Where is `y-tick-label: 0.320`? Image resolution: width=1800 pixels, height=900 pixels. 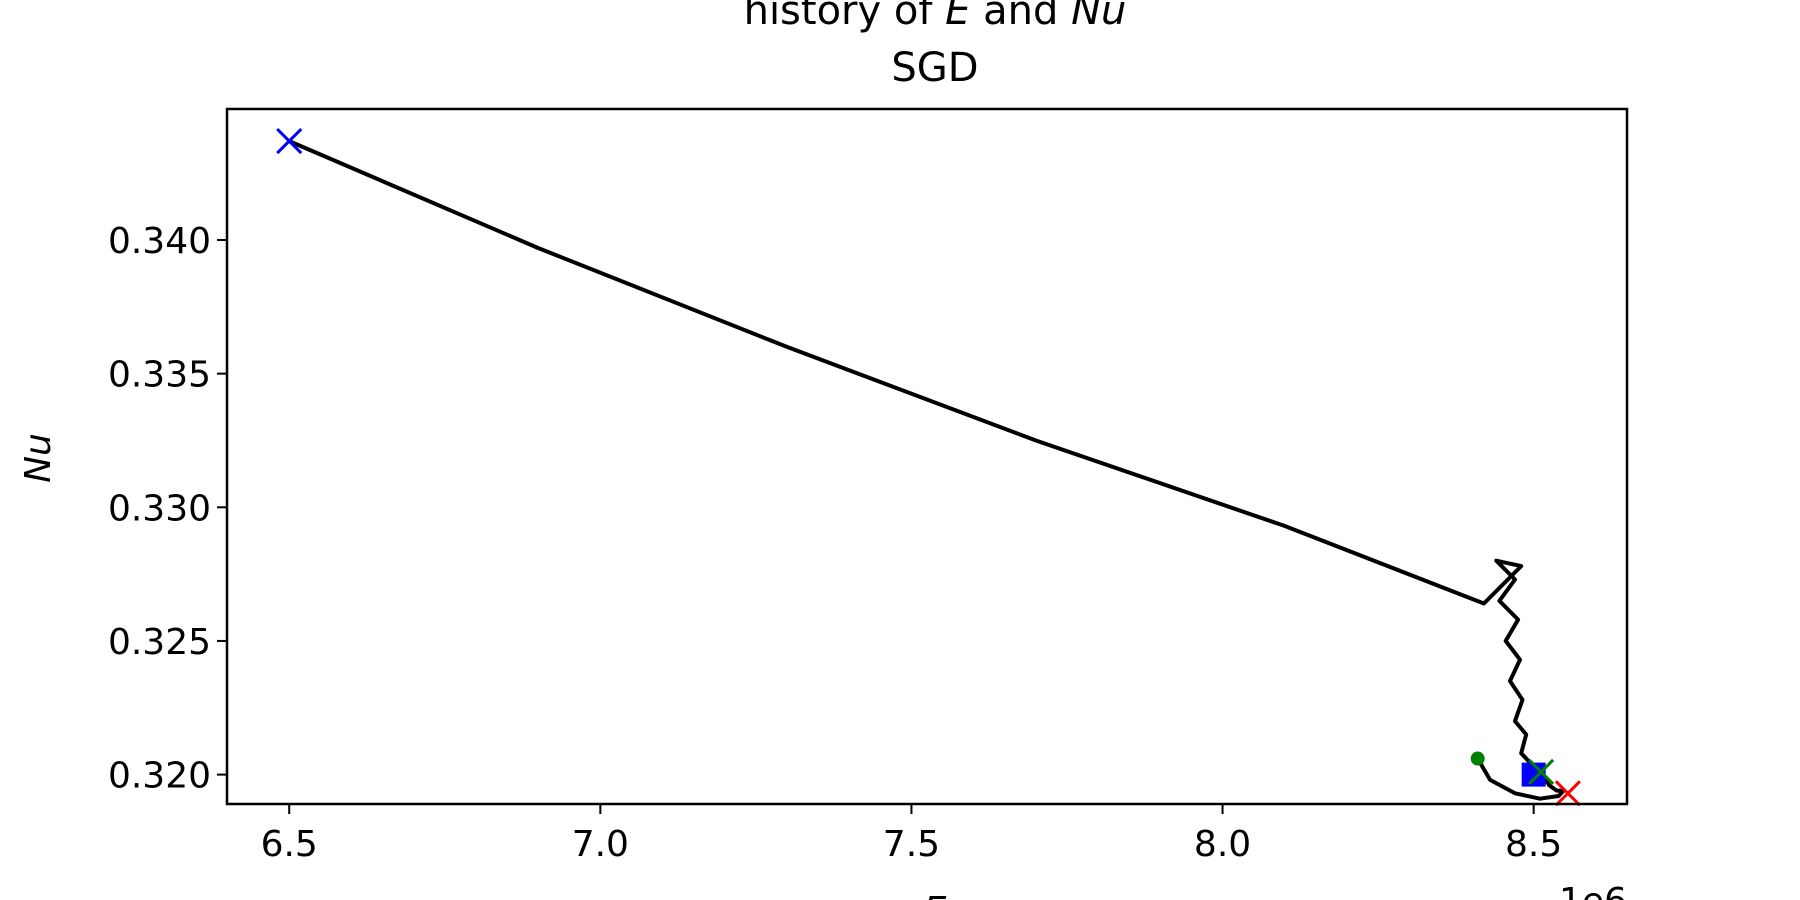
y-tick-label: 0.320 is located at coordinates (159, 776).